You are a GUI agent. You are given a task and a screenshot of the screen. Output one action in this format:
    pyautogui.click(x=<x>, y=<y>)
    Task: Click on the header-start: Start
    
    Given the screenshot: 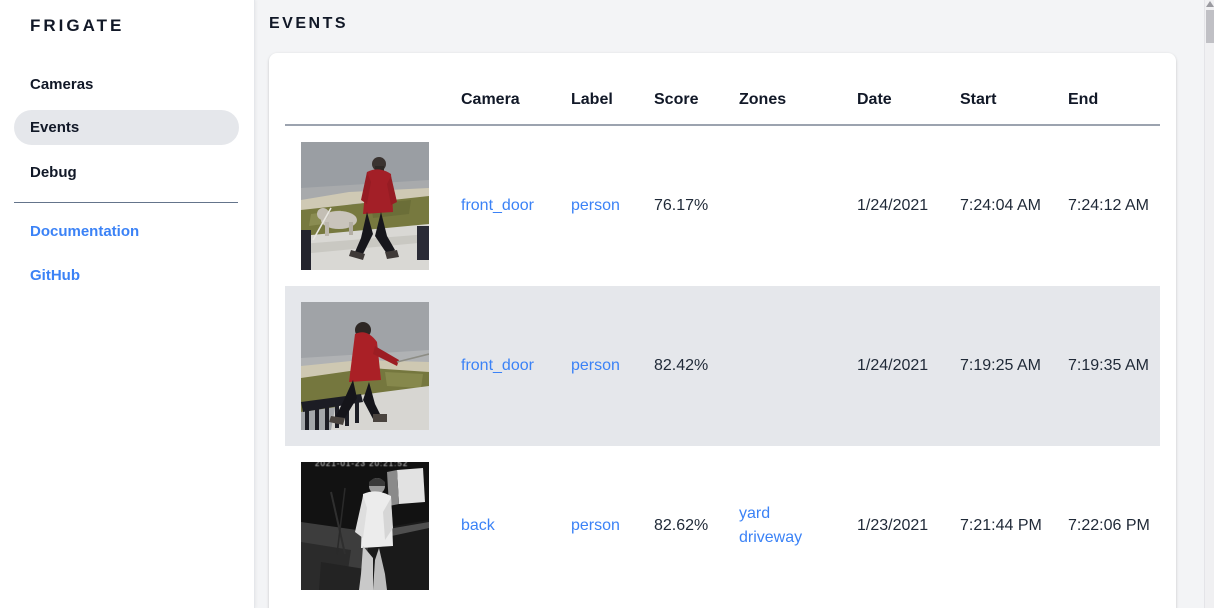 What is the action you would take?
    pyautogui.click(x=978, y=99)
    